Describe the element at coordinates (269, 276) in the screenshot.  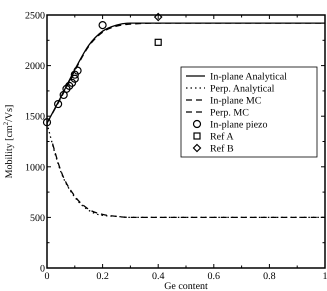
I see `x-tick-label: 0.8` at that location.